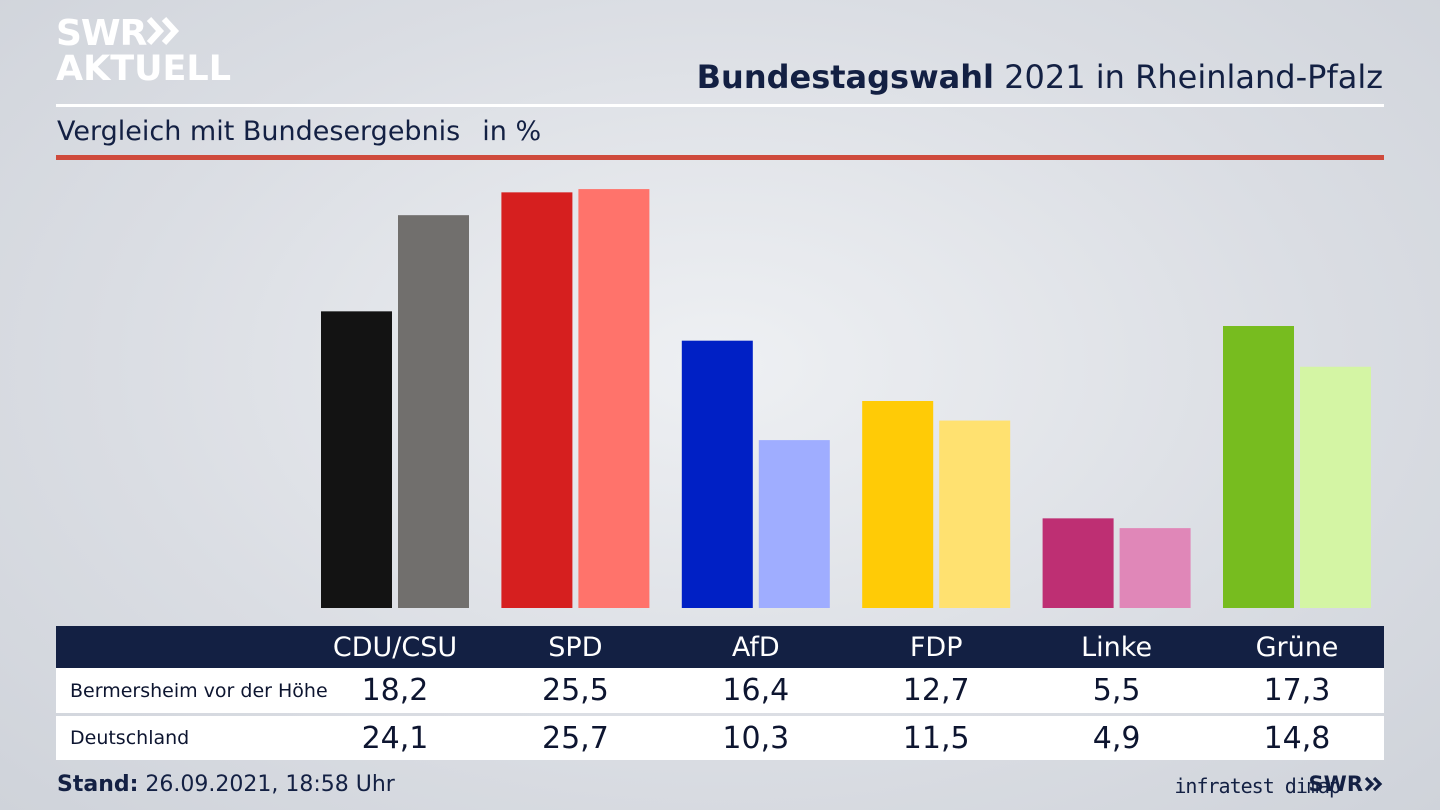  I want to click on bar-fdp-deutschland, so click(975, 514).